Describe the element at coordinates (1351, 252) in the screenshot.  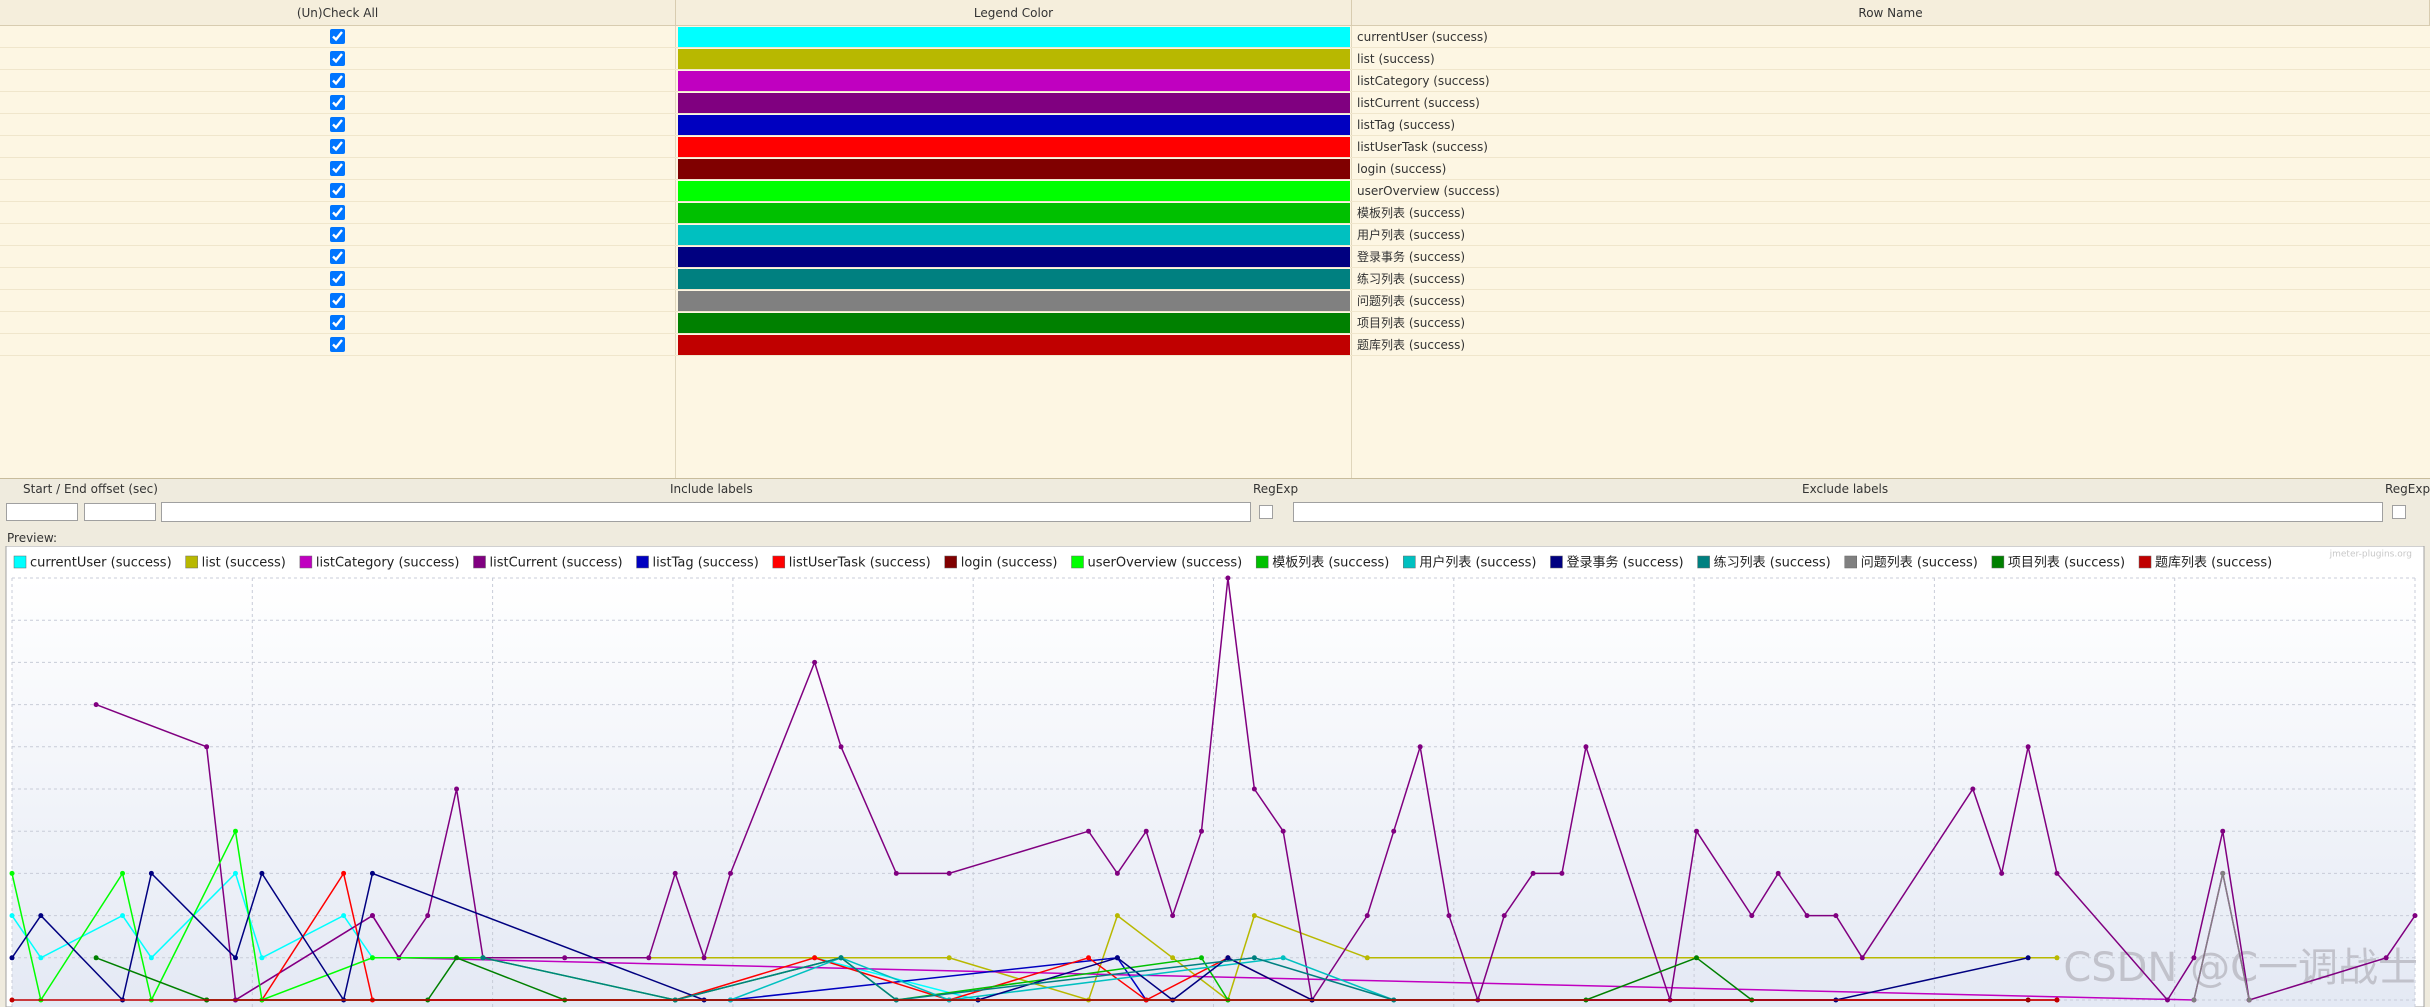
I see `column-divider` at that location.